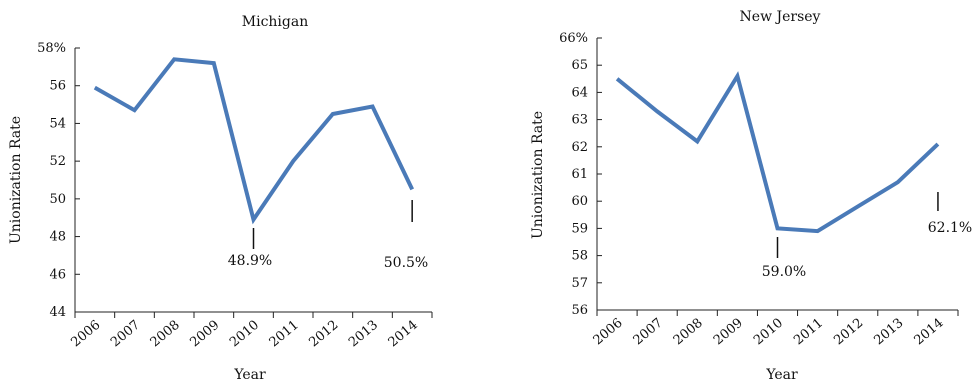 This screenshot has width=979, height=385. Describe the element at coordinates (573, 38) in the screenshot. I see `y-tick-label: 66%` at that location.